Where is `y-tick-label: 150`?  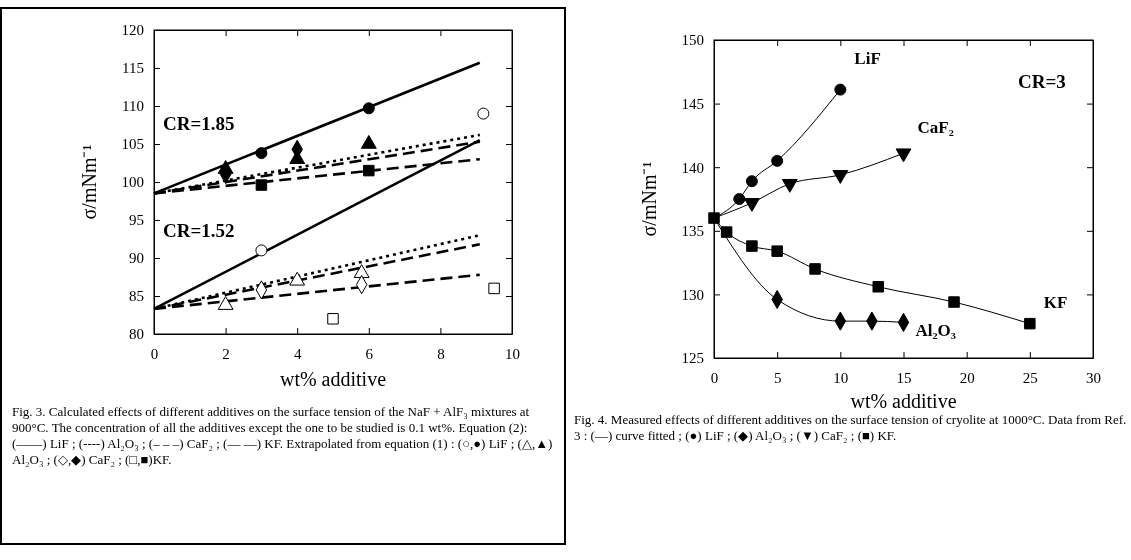
y-tick-label: 150 is located at coordinates (692, 40).